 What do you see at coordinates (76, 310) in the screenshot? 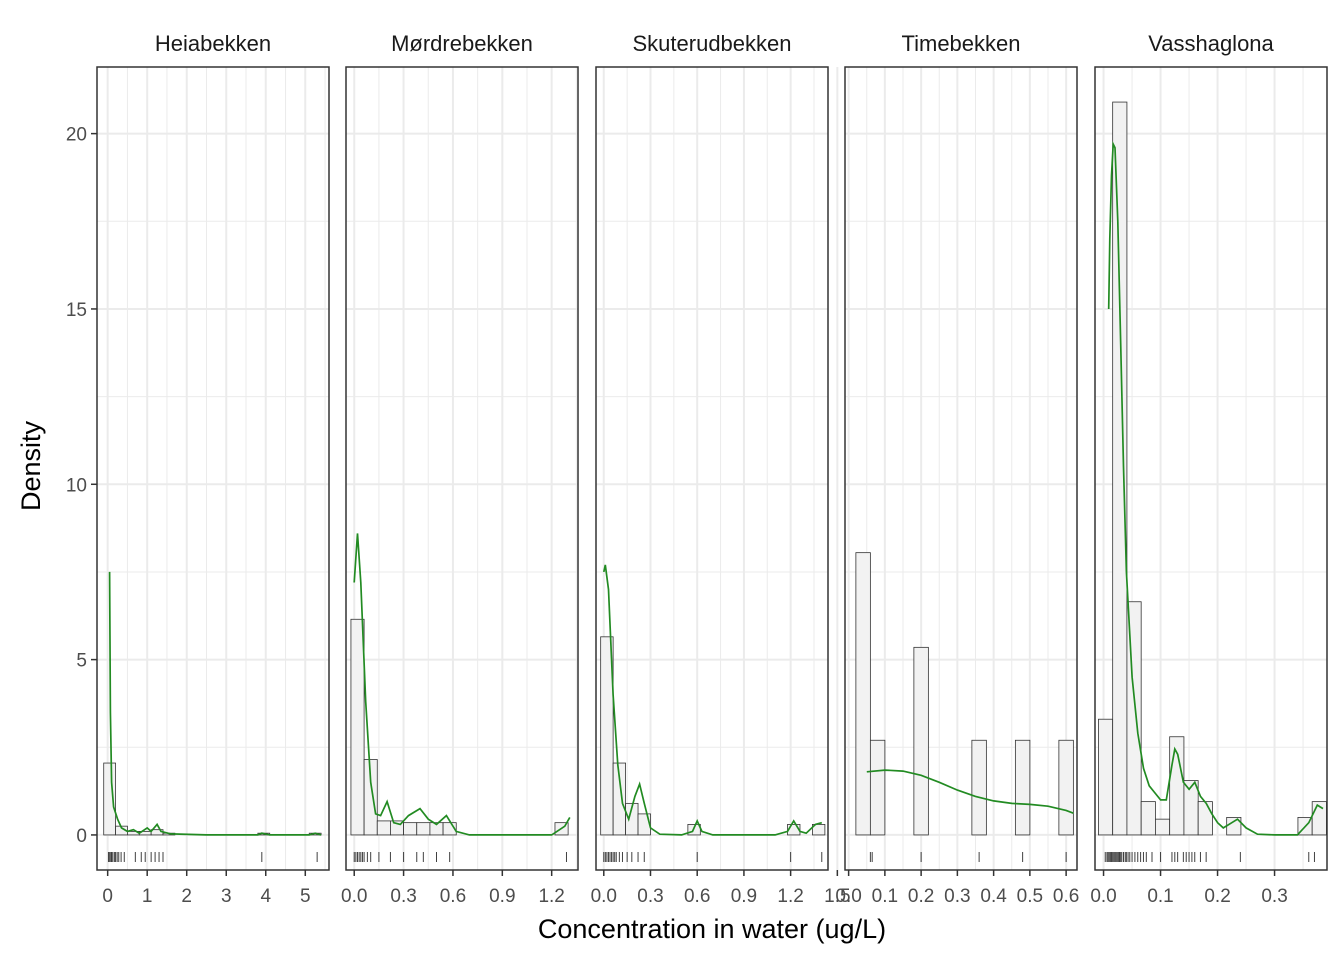
I see `y-tick-label: 15` at bounding box center [76, 310].